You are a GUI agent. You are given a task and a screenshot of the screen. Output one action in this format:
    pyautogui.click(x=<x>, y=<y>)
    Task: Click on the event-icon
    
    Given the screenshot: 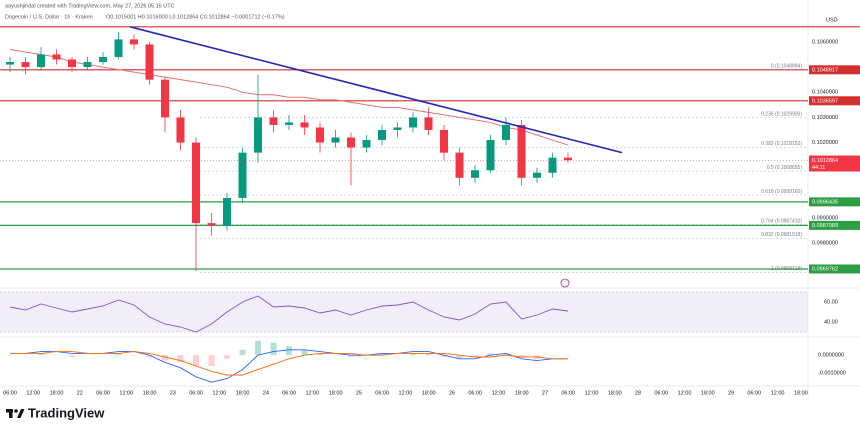 What is the action you would take?
    pyautogui.click(x=565, y=283)
    